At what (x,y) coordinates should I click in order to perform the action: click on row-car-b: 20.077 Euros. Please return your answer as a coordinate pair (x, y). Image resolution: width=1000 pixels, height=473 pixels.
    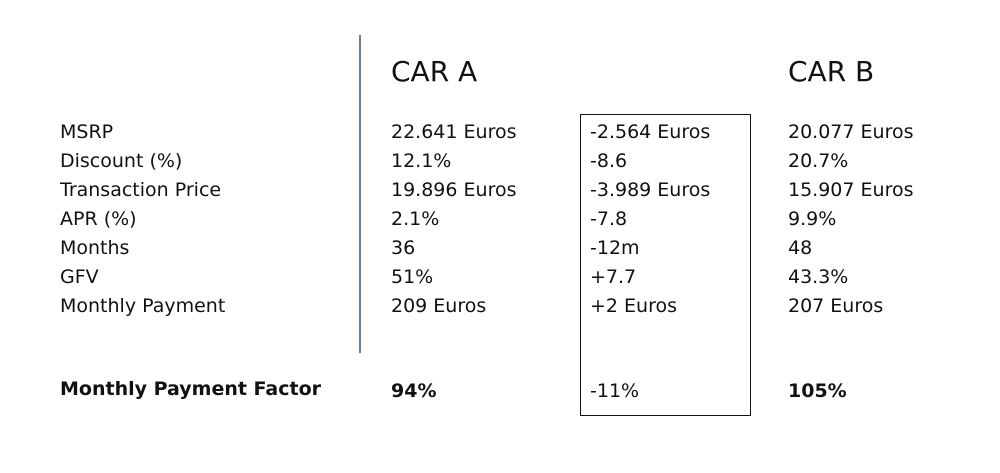
    Looking at the image, I should click on (851, 132).